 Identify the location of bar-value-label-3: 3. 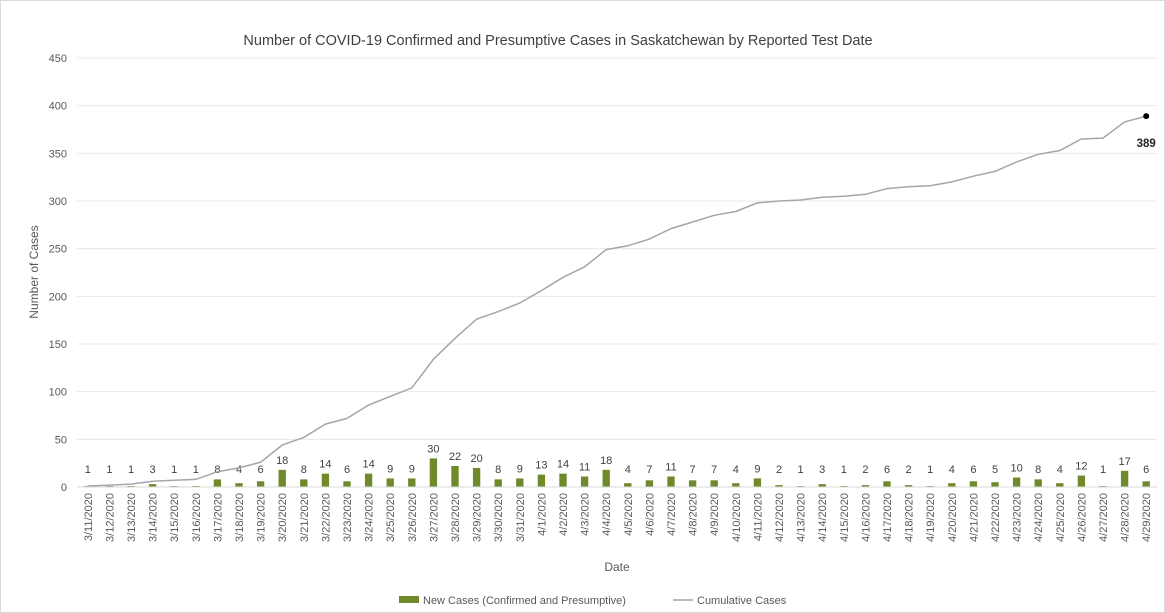
(153, 470).